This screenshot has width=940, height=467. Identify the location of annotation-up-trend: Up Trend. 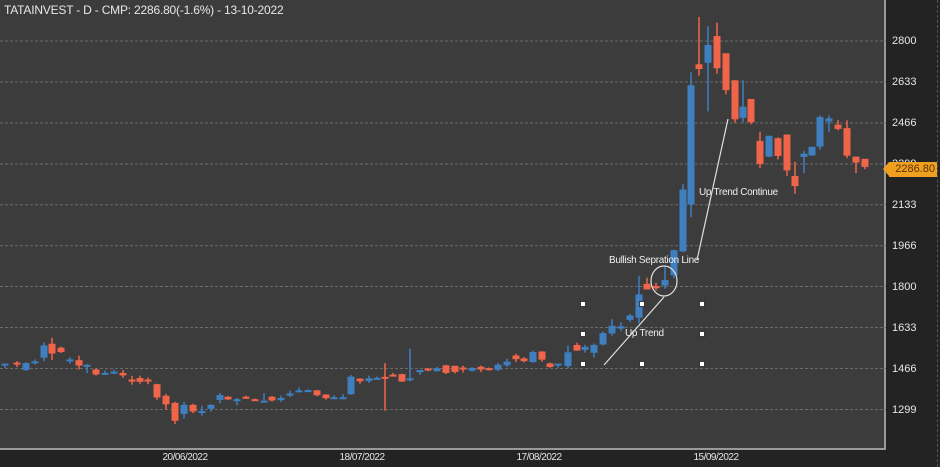
(644, 333).